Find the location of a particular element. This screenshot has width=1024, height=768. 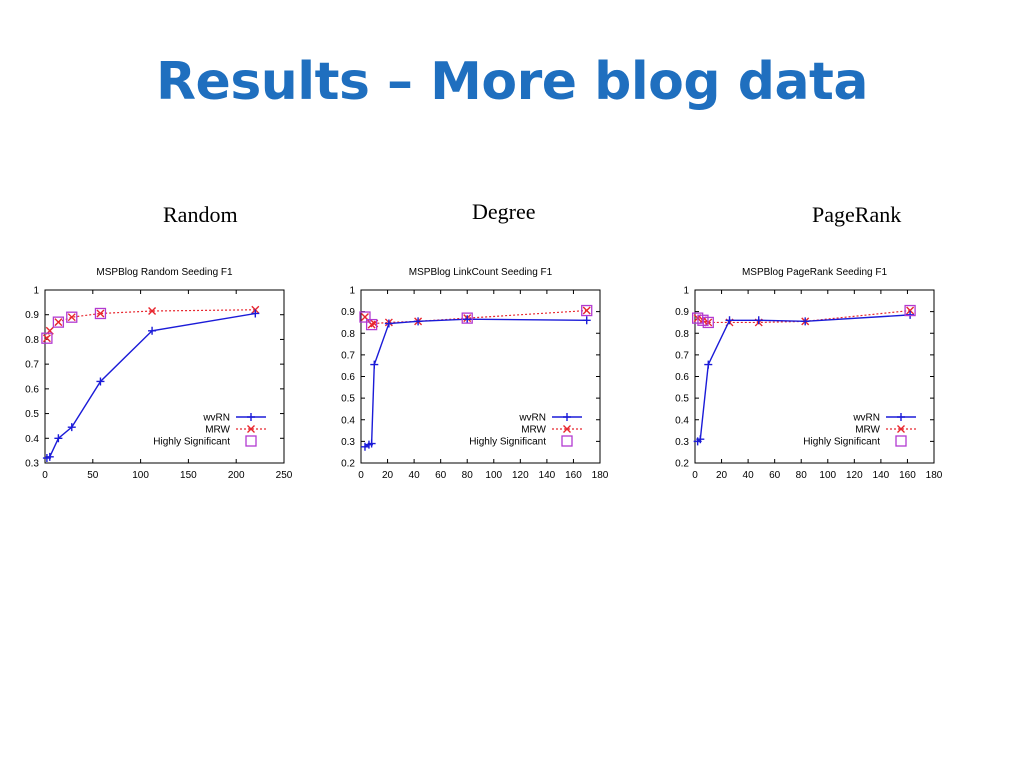

x-tick-label: 80 is located at coordinates (802, 475).